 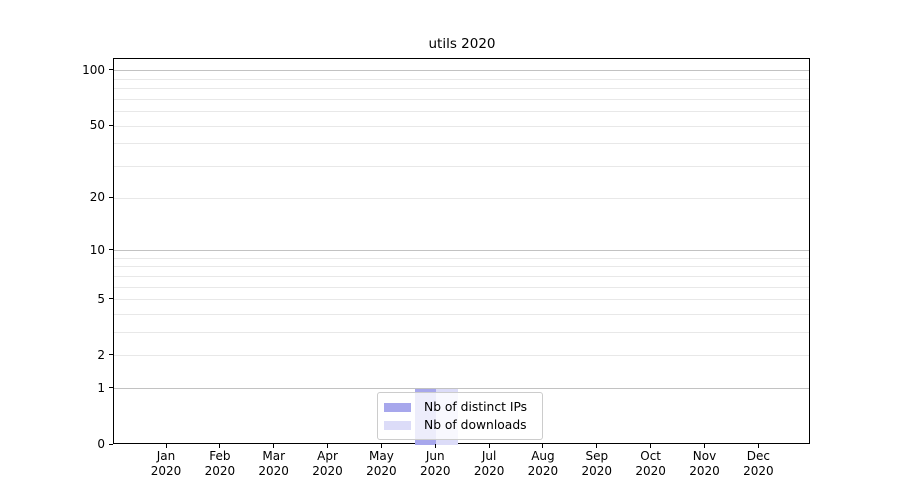 What do you see at coordinates (476, 407) in the screenshot?
I see `legend-label-distinct-ips: Nb of distinct IPs` at bounding box center [476, 407].